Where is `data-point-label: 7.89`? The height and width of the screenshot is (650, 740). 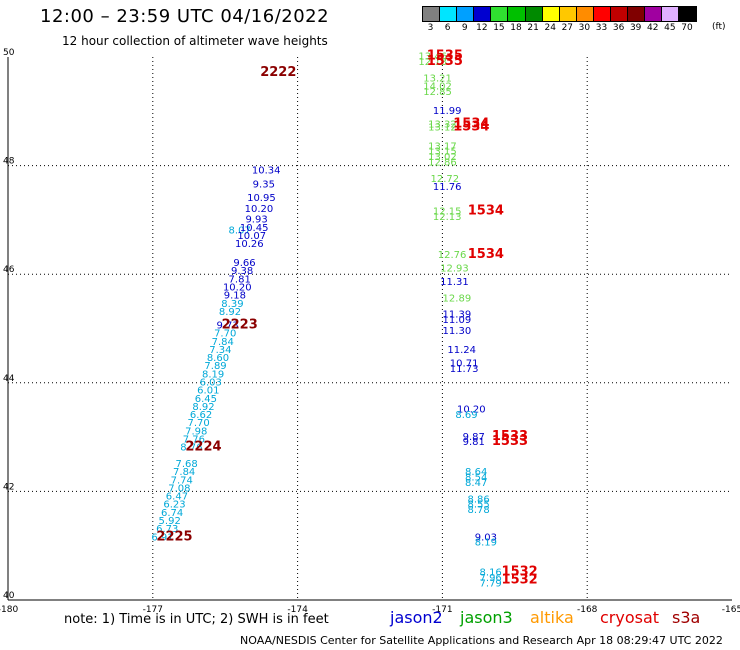 data-point-label: 7.89 is located at coordinates (215, 366).